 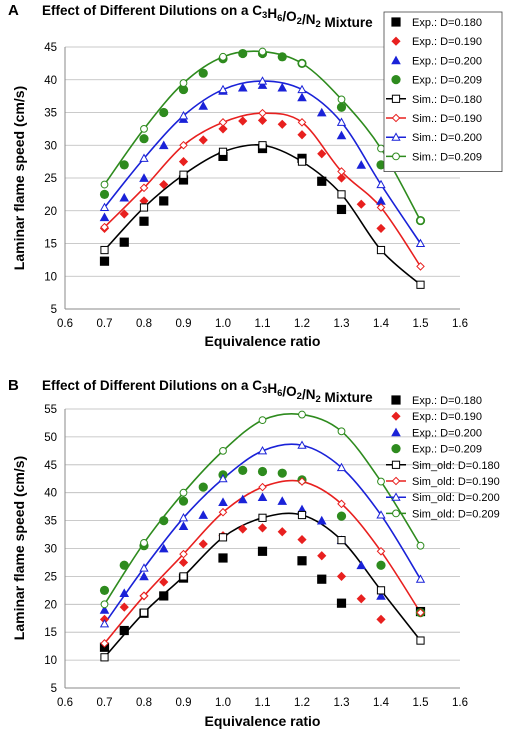 I want to click on panel-b-y-tick: 55, so click(x=50, y=410).